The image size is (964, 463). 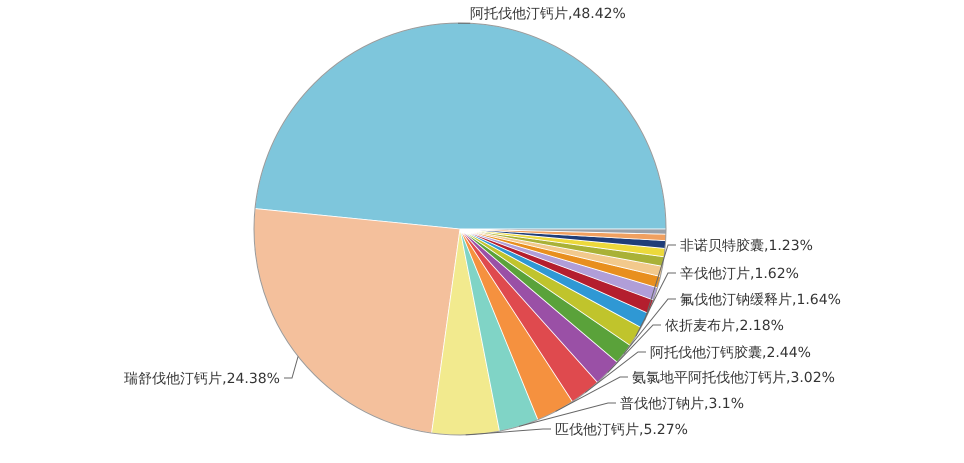 What do you see at coordinates (759, 326) in the screenshot?
I see `data-label: ,2.18%` at bounding box center [759, 326].